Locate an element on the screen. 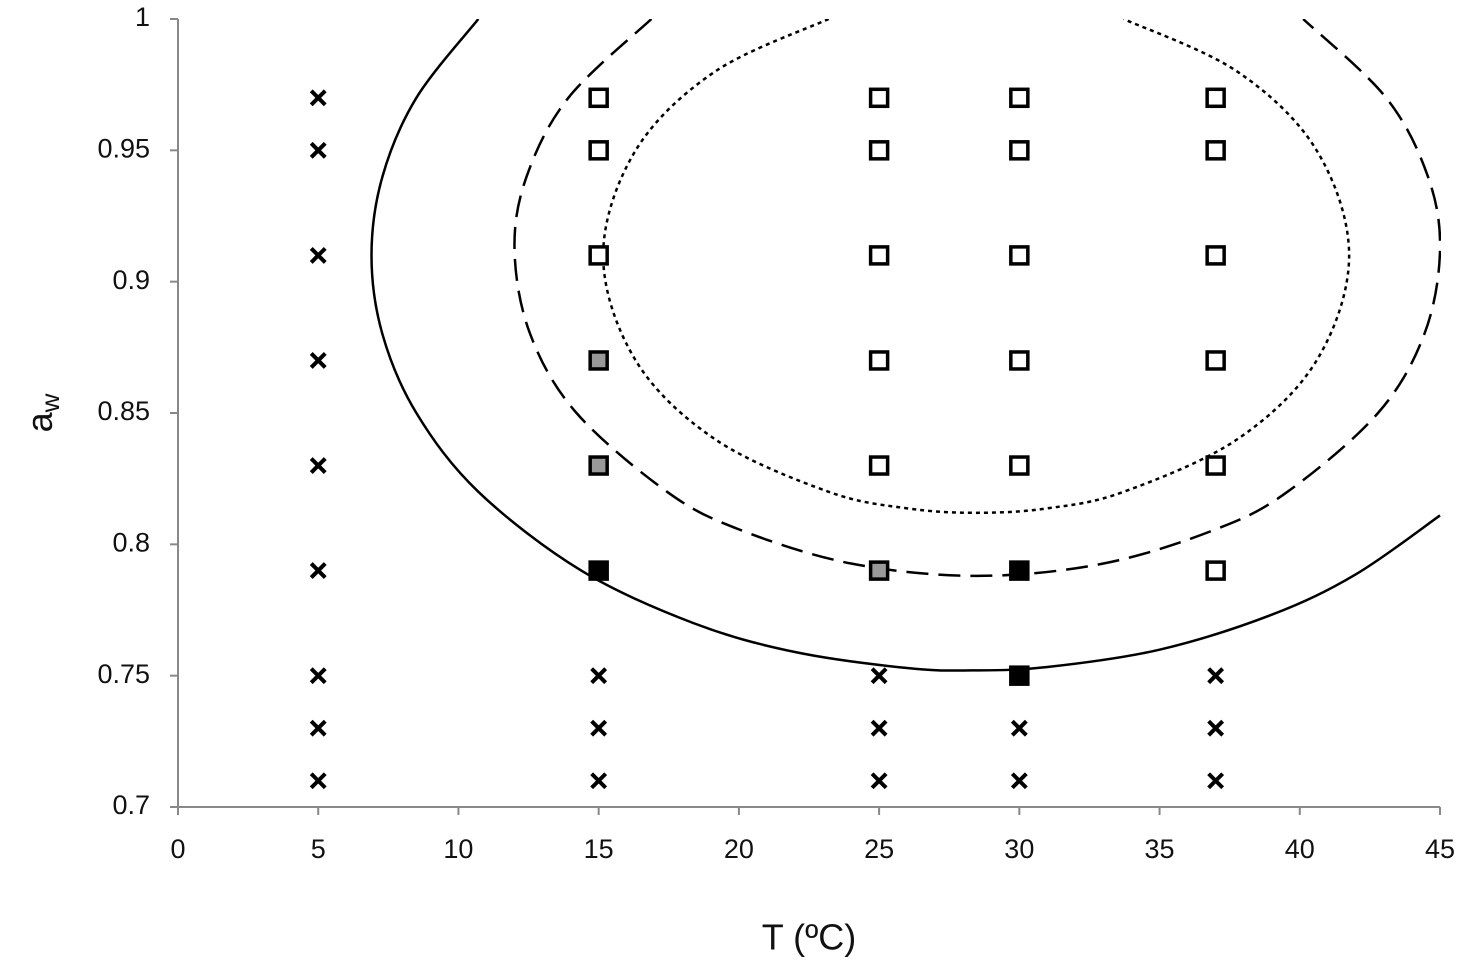 The height and width of the screenshot is (963, 1461). x-axis-title: T (ºC) is located at coordinates (809, 937).